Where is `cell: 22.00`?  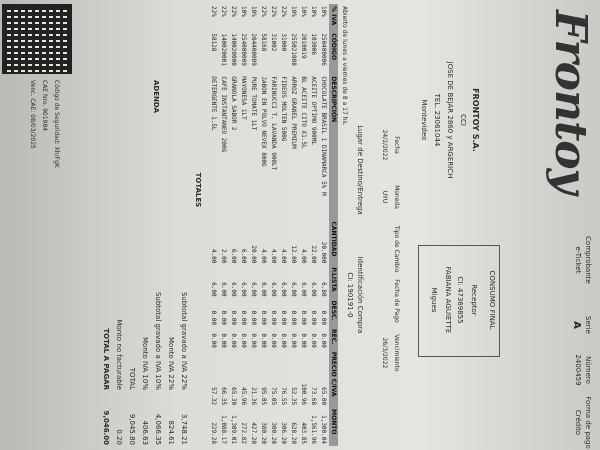 cell: 22.00 is located at coordinates (314, 254).